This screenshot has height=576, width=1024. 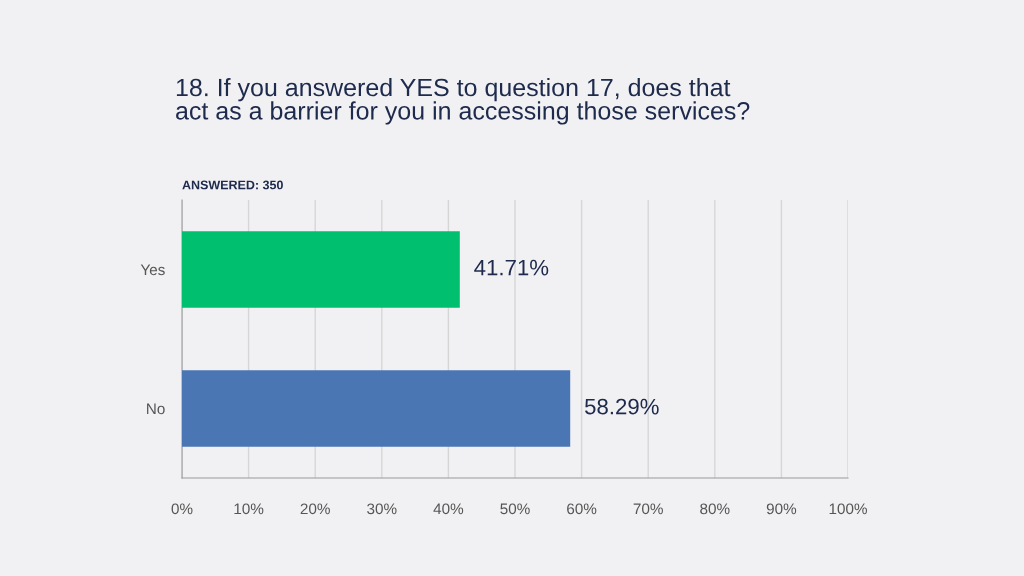 What do you see at coordinates (648, 509) in the screenshot?
I see `x-tick-label: 70%` at bounding box center [648, 509].